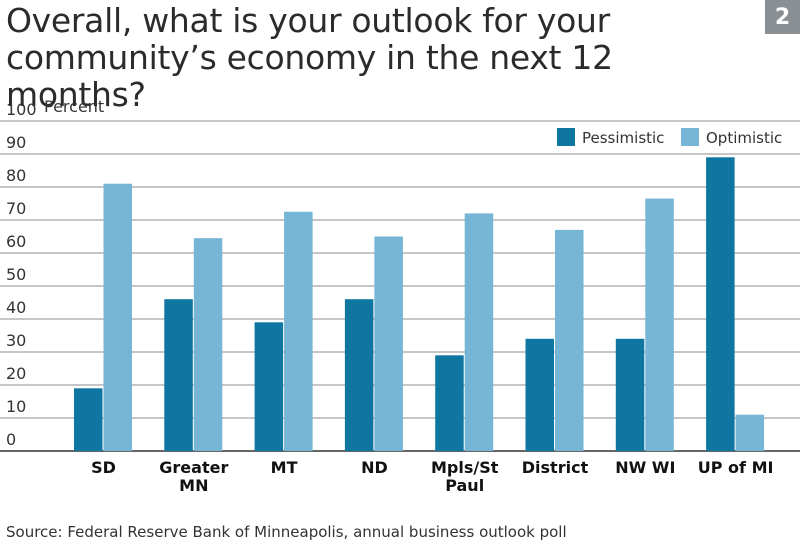 This screenshot has width=800, height=543. Describe the element at coordinates (16, 274) in the screenshot. I see `y-tick-label: 50` at that location.